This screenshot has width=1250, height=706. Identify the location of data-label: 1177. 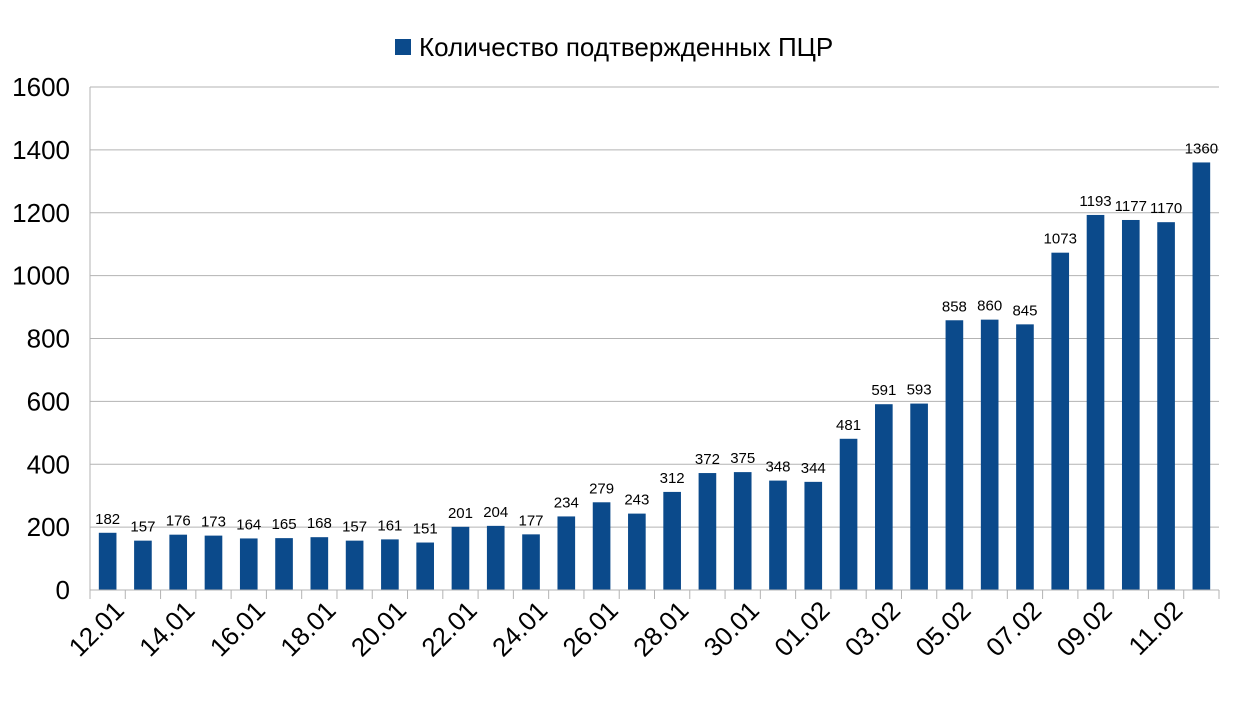
(1131, 206).